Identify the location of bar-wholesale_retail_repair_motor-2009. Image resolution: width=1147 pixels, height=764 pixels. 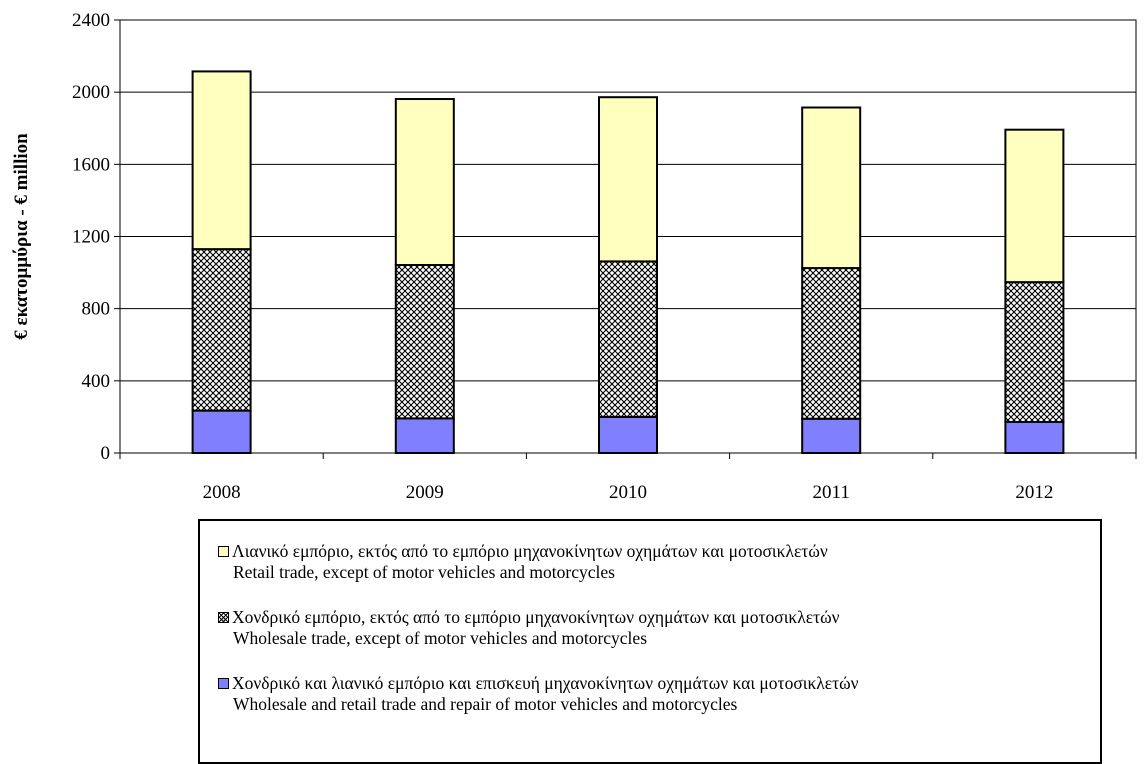
(424, 435).